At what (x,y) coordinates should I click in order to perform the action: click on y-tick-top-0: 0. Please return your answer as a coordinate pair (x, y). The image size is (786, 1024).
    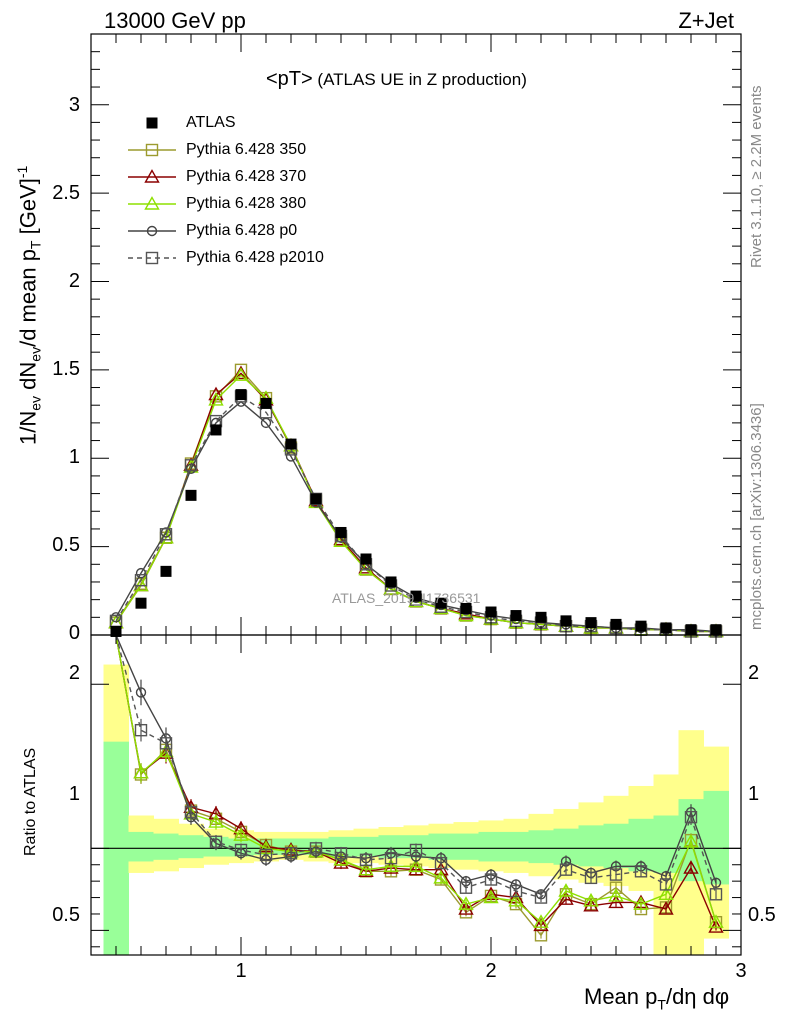
    Looking at the image, I should click on (74, 633).